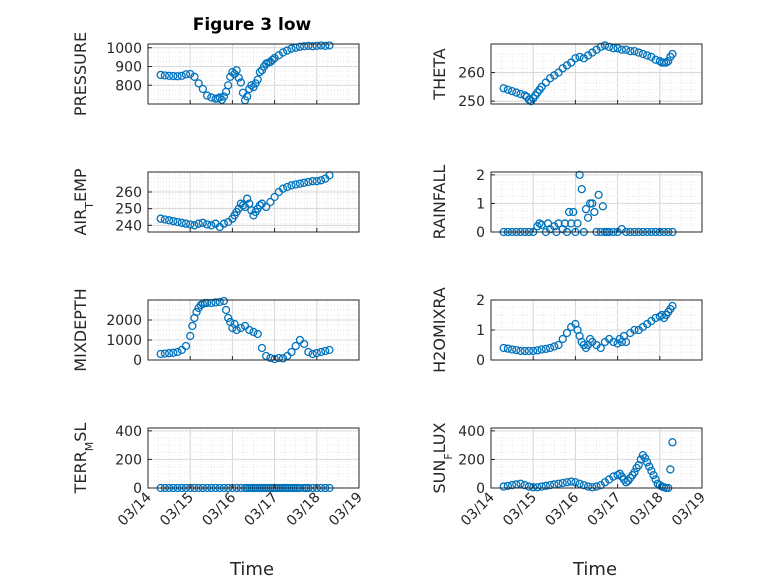 This screenshot has width=778, height=583. I want to click on panel-pressure: 800 900 1000 PRESSURE, so click(215, 74).